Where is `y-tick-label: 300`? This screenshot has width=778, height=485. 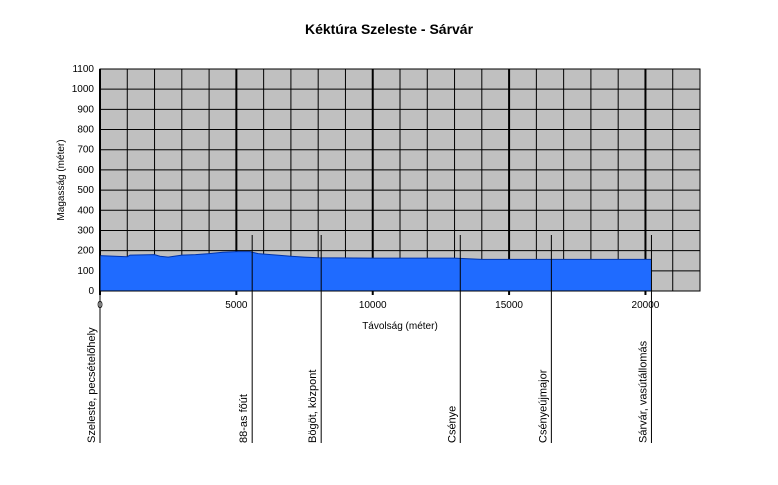 y-tick-label: 300 is located at coordinates (85, 230).